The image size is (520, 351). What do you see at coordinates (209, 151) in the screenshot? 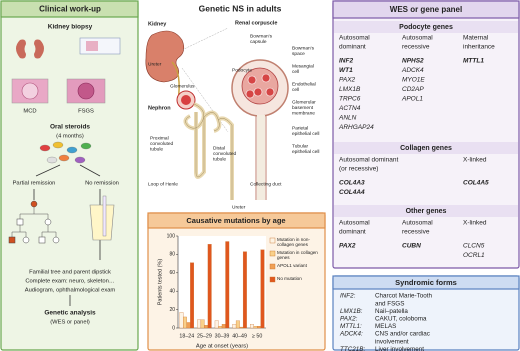
I see `tubule-edge` at bounding box center [209, 151].